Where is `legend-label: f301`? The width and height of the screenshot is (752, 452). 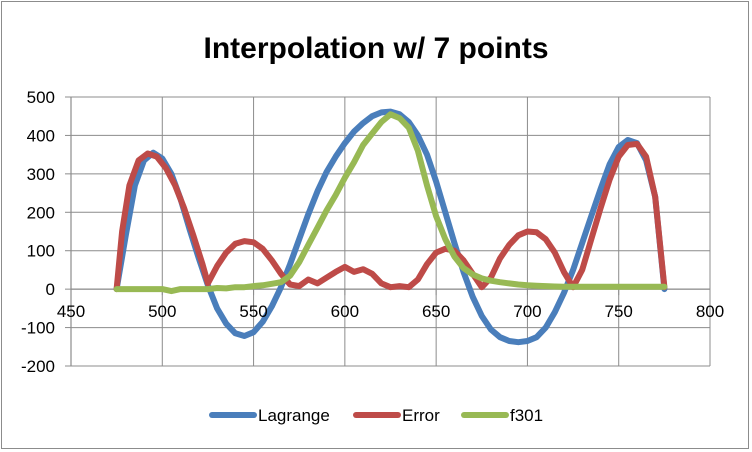
legend-label: f301 is located at coordinates (526, 415).